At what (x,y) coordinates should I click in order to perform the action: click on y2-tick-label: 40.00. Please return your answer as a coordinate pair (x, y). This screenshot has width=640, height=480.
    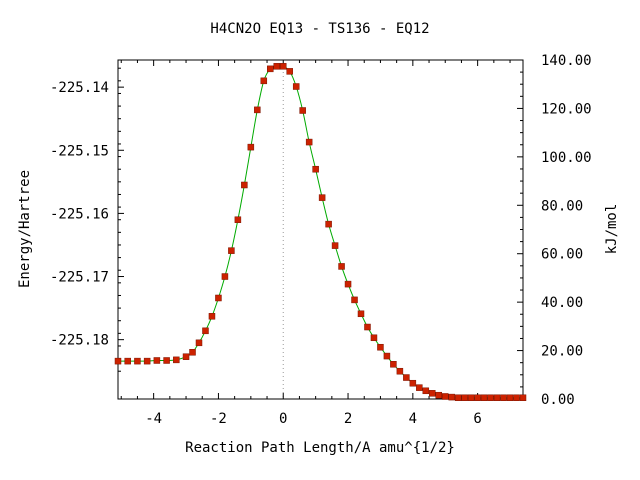
    Looking at the image, I should click on (562, 303).